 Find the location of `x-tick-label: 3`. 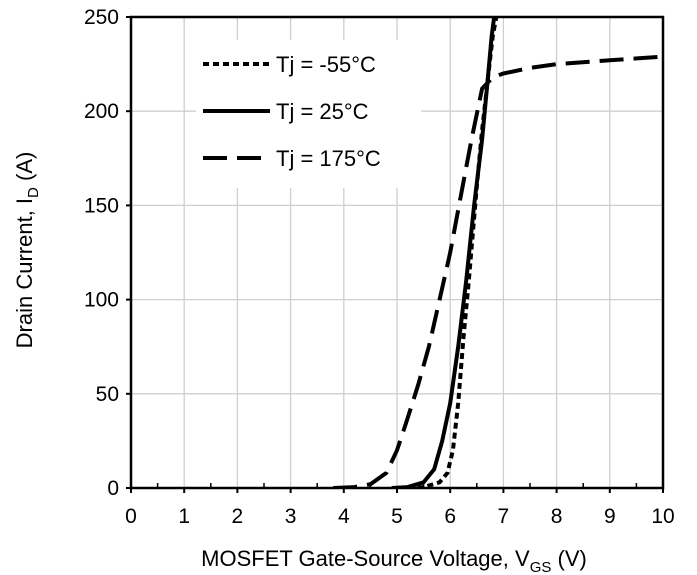

x-tick-label: 3 is located at coordinates (291, 516).